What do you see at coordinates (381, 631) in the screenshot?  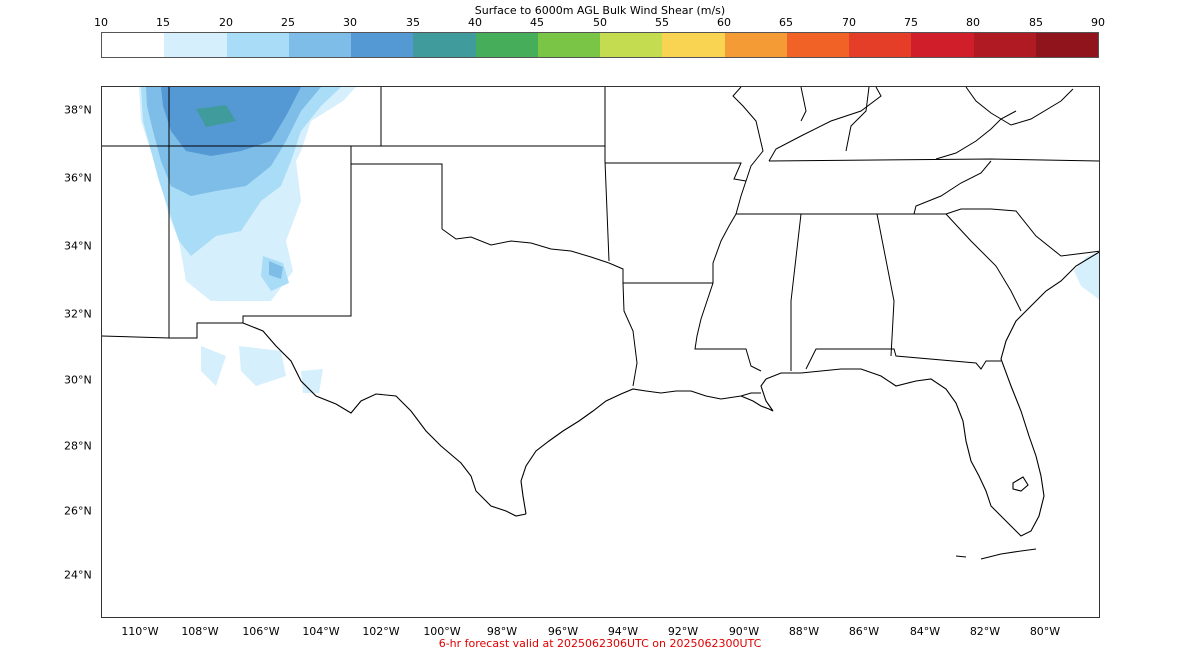 I see `lon-label: 102°W` at bounding box center [381, 631].